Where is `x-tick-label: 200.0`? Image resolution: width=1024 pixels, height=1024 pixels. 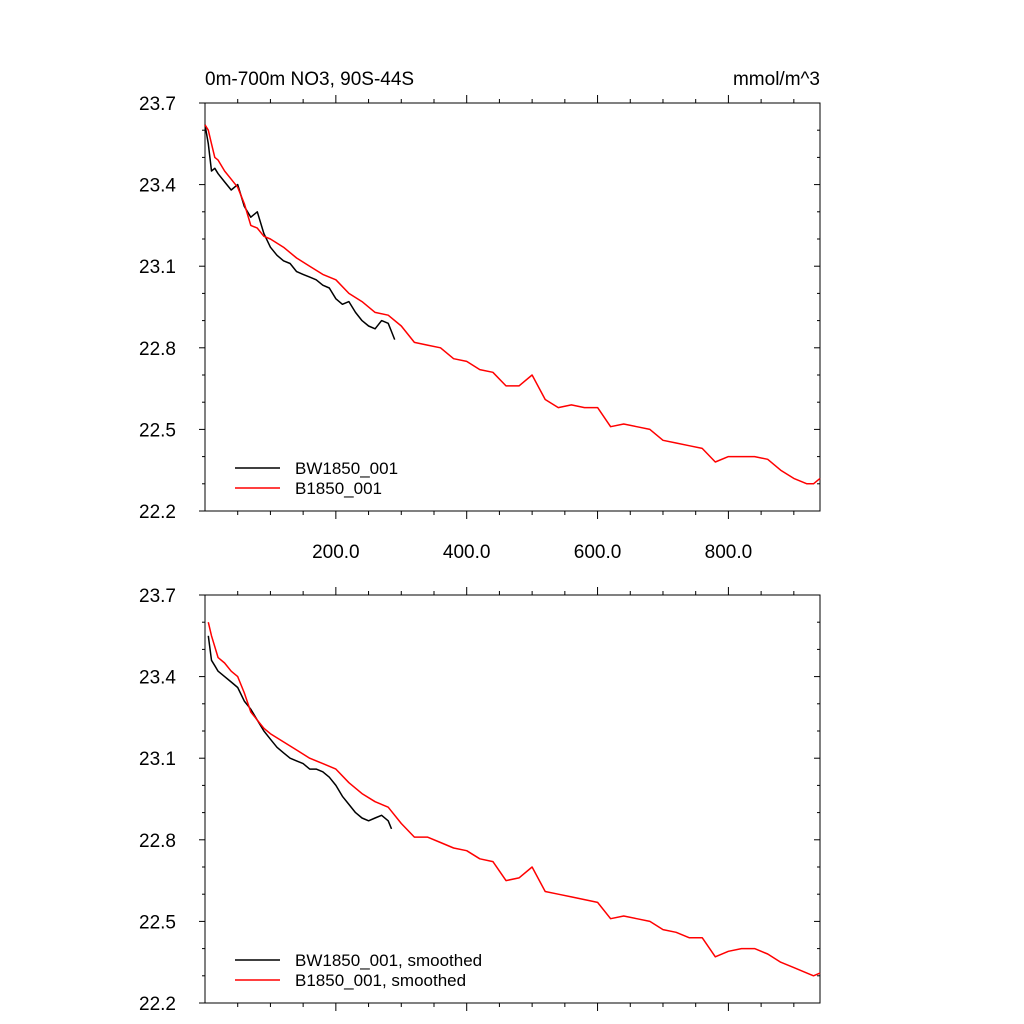 x-tick-label: 200.0 is located at coordinates (336, 552).